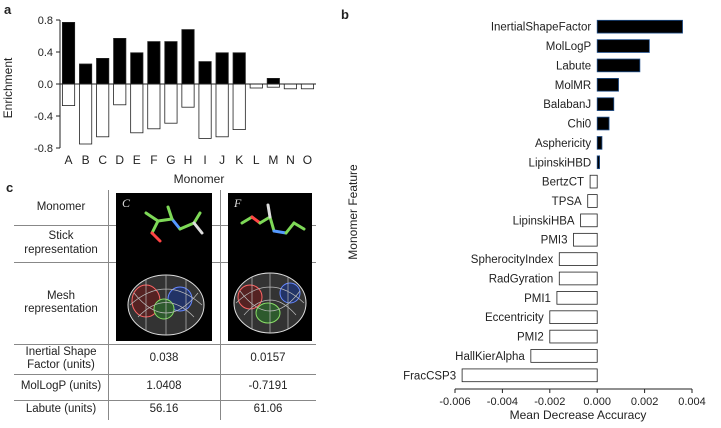  I want to click on x-tick-label: D, so click(119, 160).